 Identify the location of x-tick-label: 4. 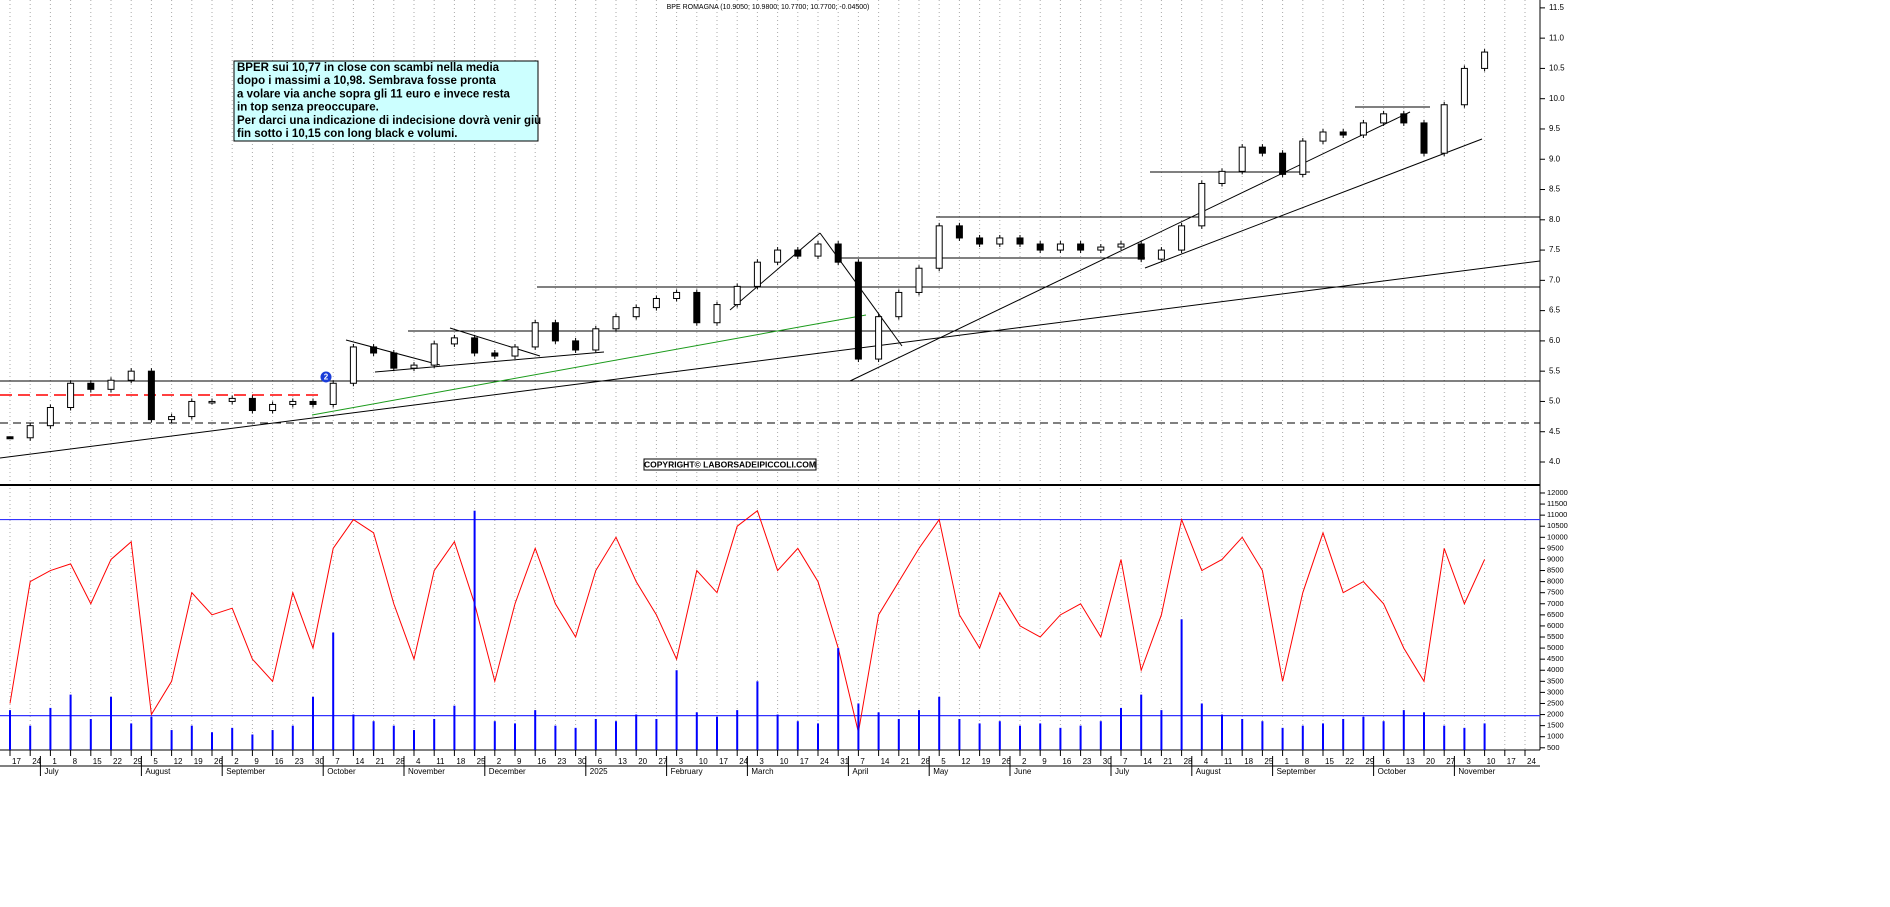
(1206, 761).